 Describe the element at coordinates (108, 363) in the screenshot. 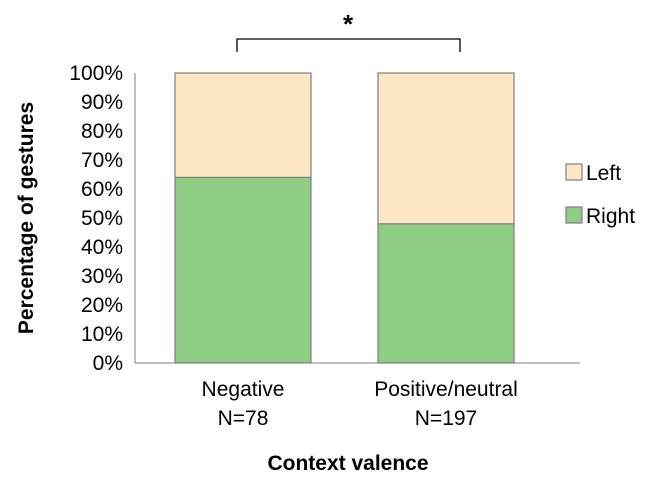

I see `y-tick-label: 0%` at that location.